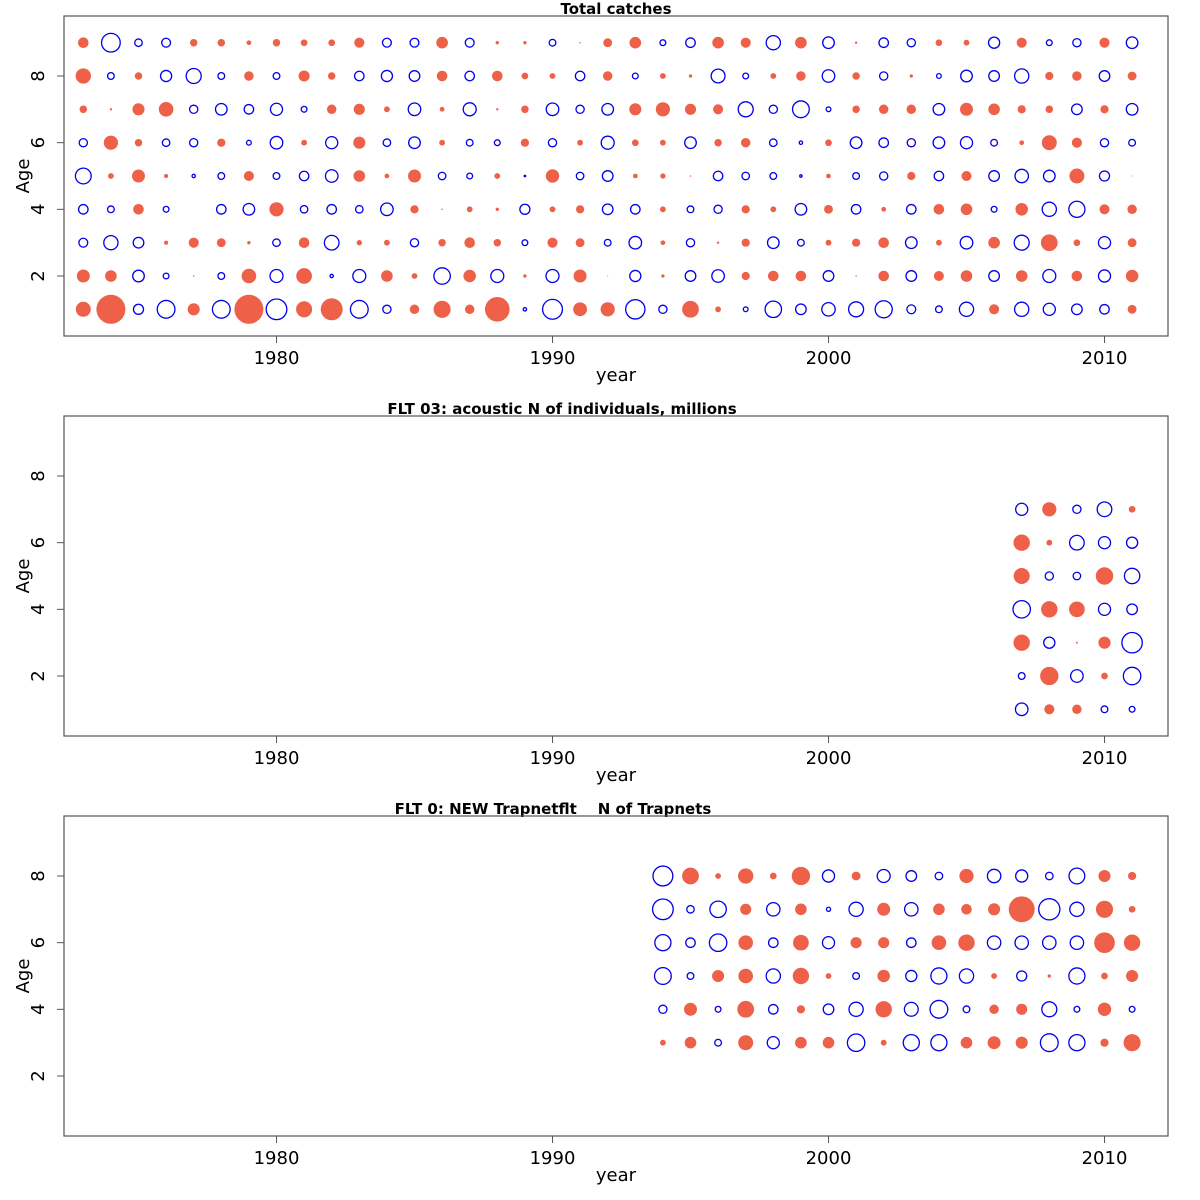 The image size is (1200, 1200). Describe the element at coordinates (553, 1158) in the screenshot. I see `x-tick-label: 1990` at that location.